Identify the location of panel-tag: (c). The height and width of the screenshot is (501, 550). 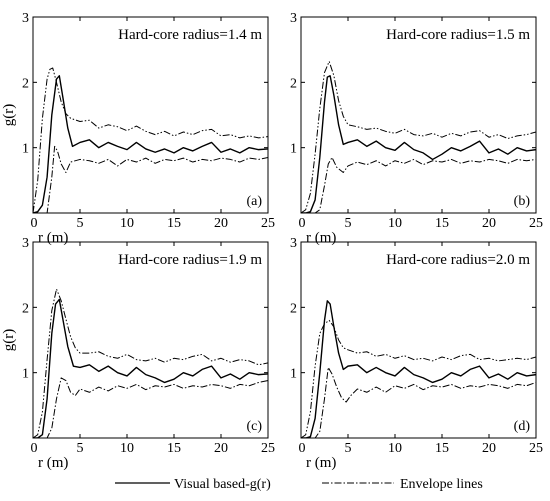
(254, 426).